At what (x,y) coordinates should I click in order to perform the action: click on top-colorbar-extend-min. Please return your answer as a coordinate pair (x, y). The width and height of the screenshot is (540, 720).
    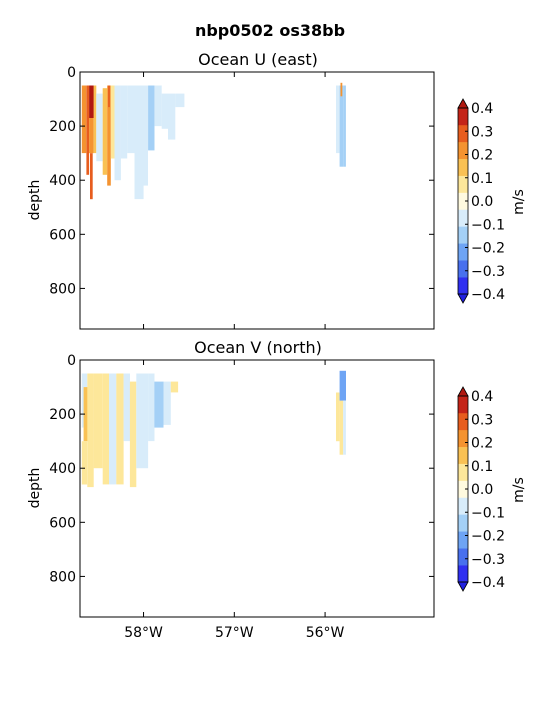
    Looking at the image, I should click on (463, 298).